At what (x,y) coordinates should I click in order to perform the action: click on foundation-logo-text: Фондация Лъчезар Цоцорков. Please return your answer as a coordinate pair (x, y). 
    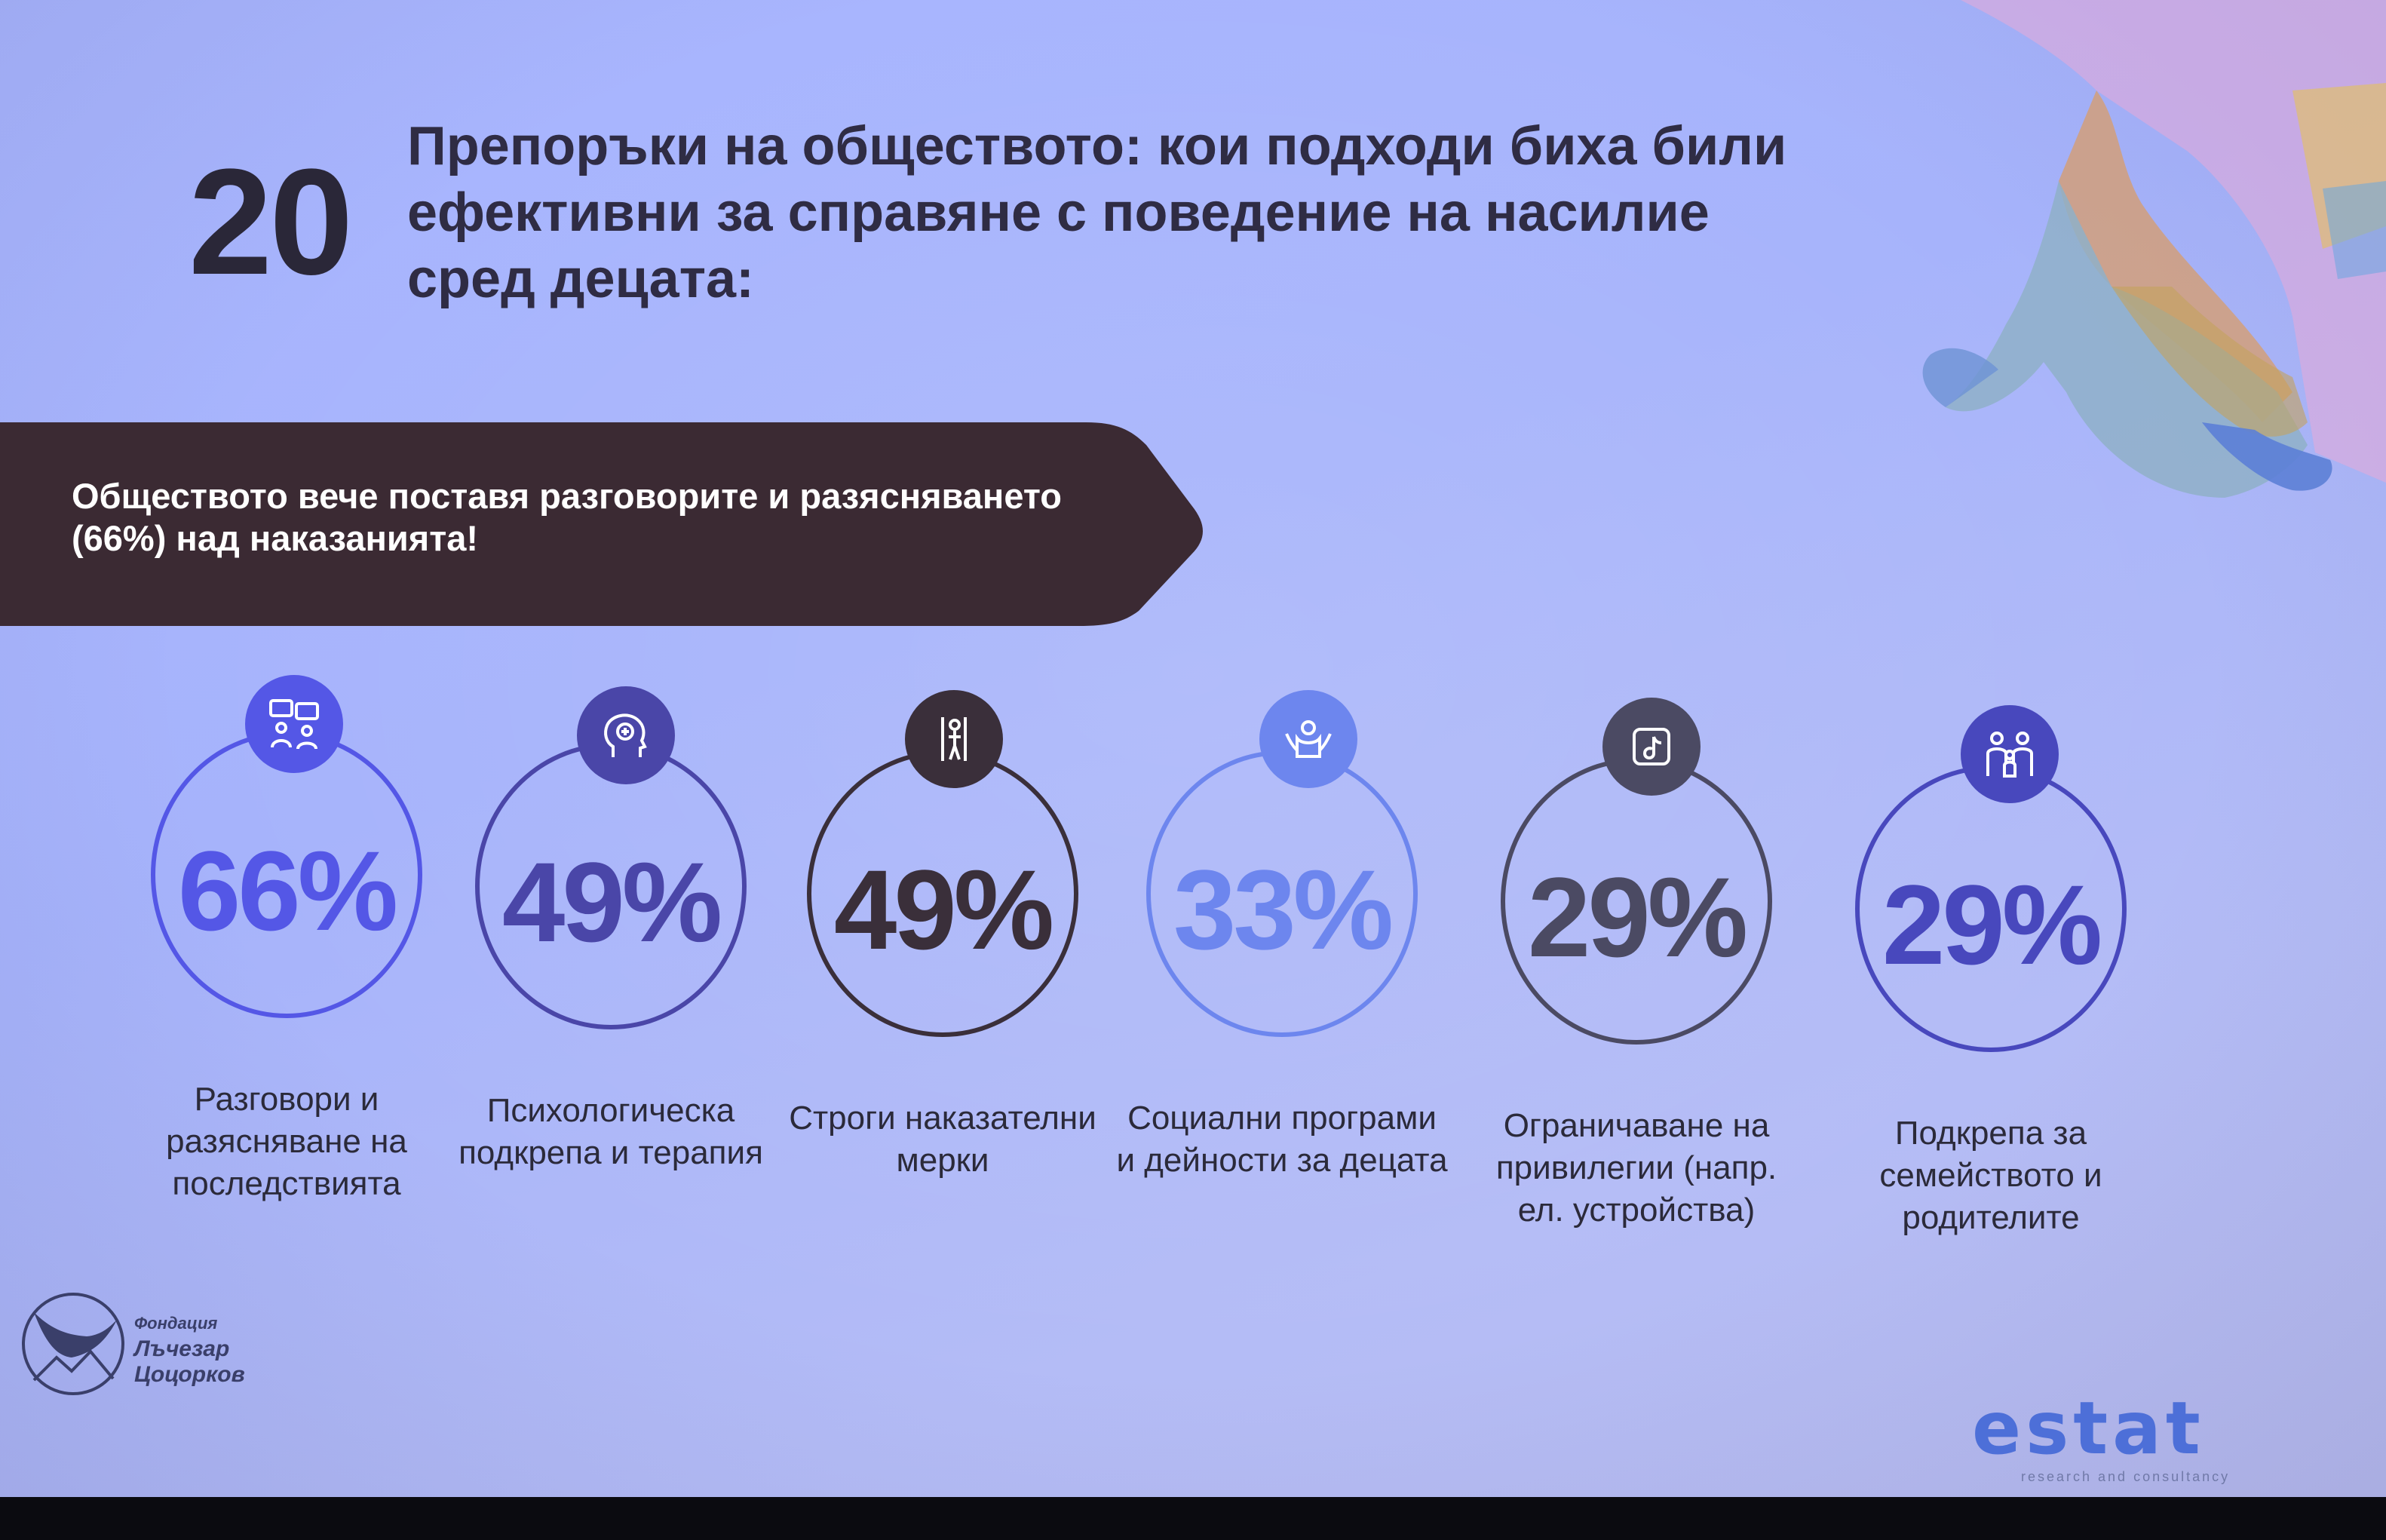
    Looking at the image, I should click on (209, 1349).